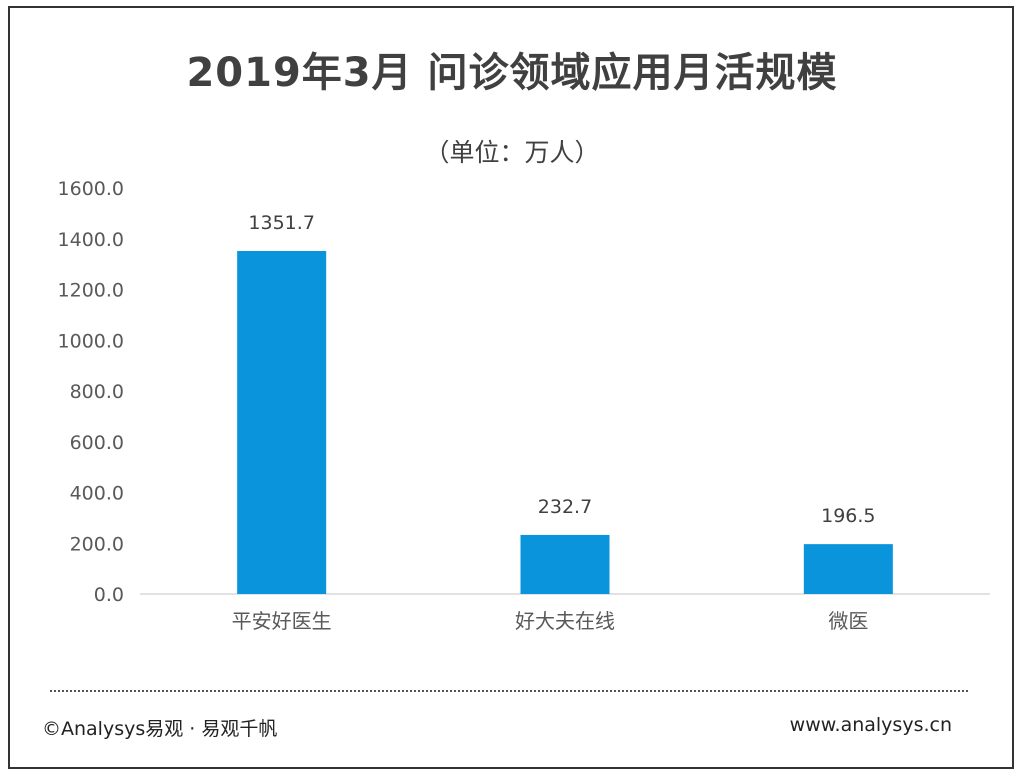 This screenshot has width=1024, height=777. What do you see at coordinates (848, 621) in the screenshot?
I see `x-category-label: 微医` at bounding box center [848, 621].